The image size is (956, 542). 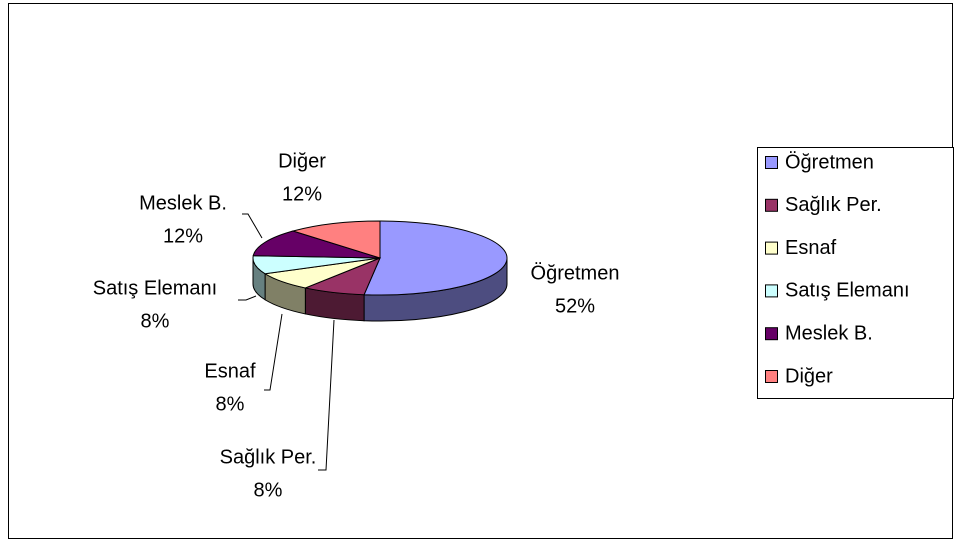 What do you see at coordinates (302, 161) in the screenshot?
I see `data-label-name: Diğer` at bounding box center [302, 161].